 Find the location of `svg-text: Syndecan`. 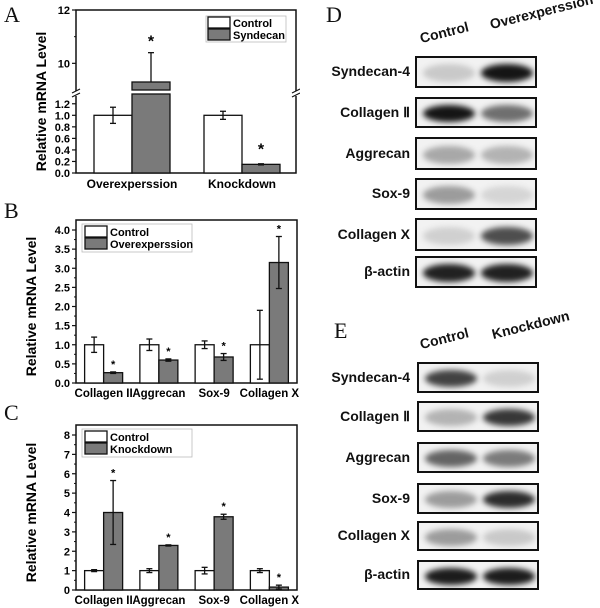

svg-text: Syndecan is located at coordinates (259, 36).